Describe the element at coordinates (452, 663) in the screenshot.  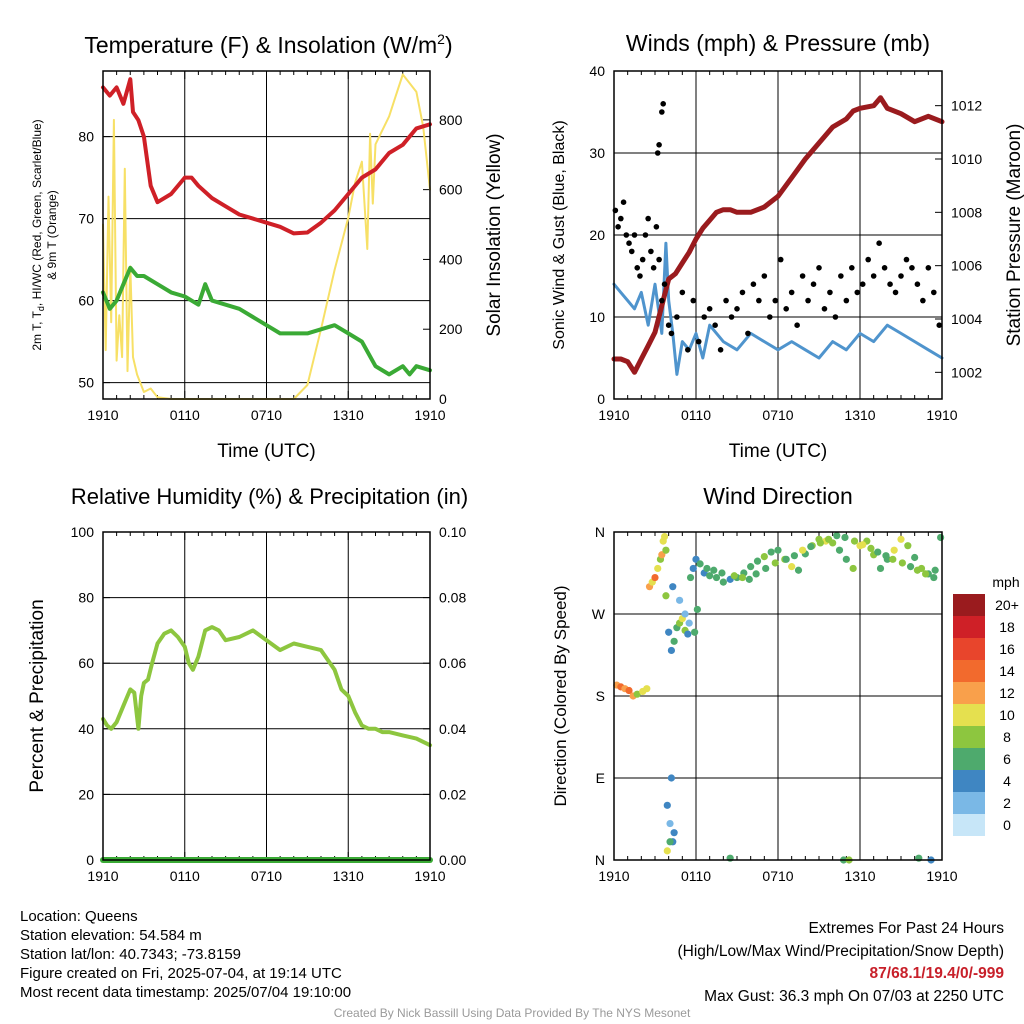
I see `y-right-tick-label: 0.06` at that location.